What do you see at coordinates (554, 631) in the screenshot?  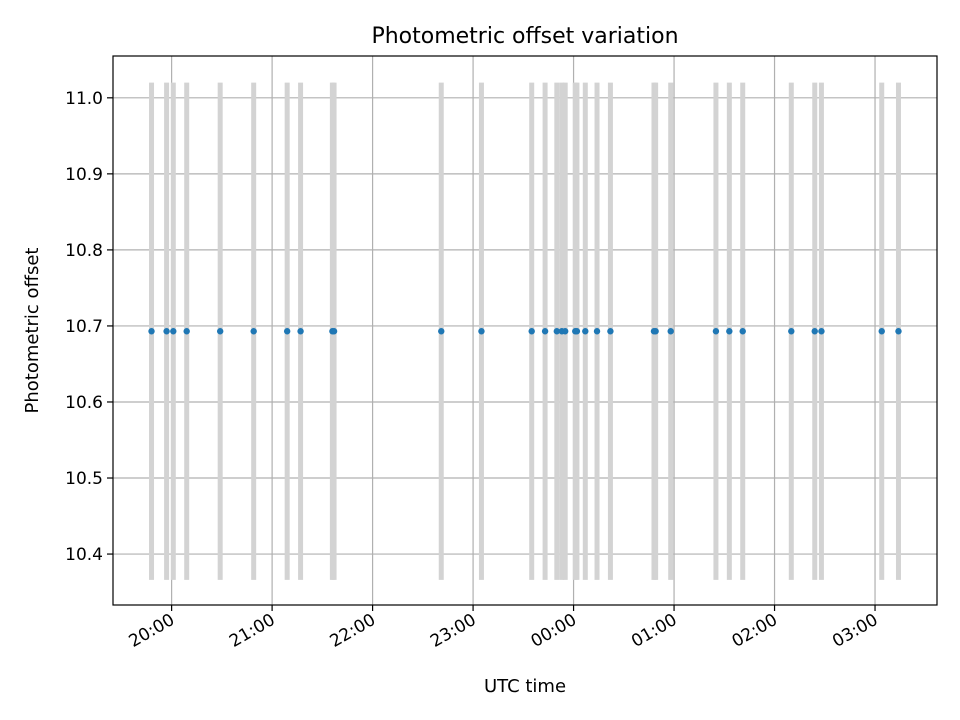 I see `x-tick-label: 00:00` at bounding box center [554, 631].